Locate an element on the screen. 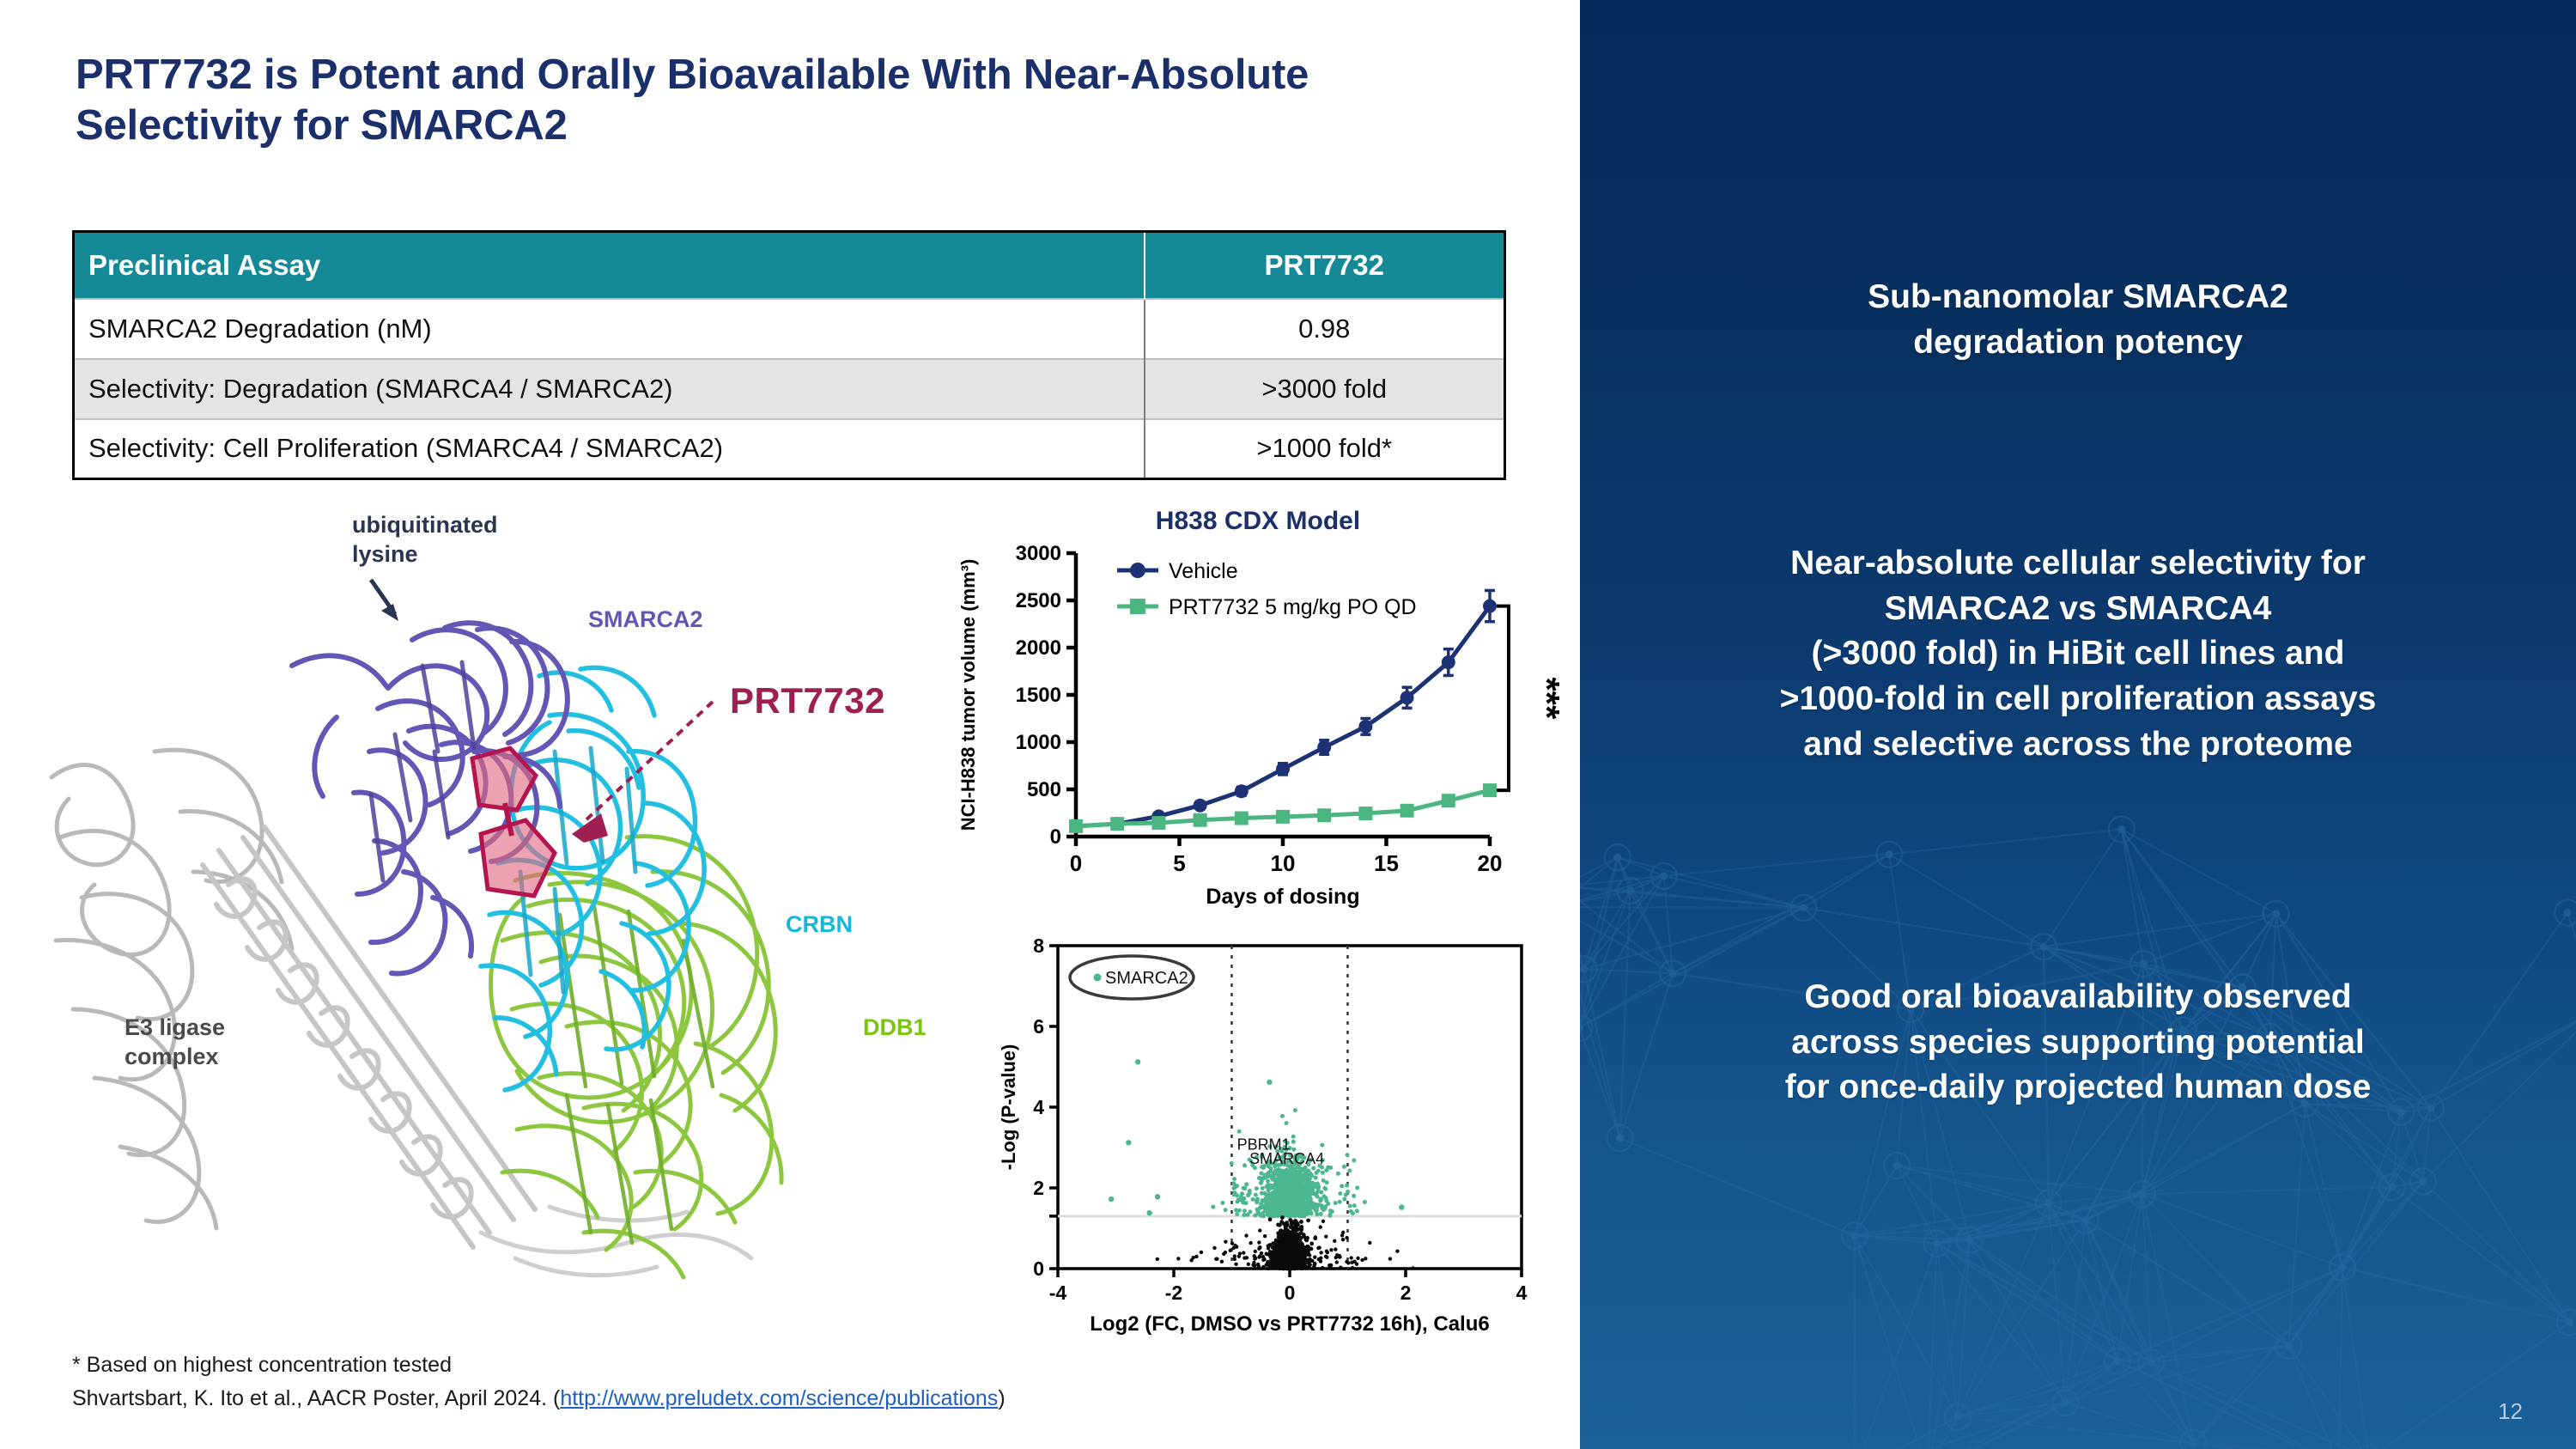  prt7732-ligand is located at coordinates (513, 822).